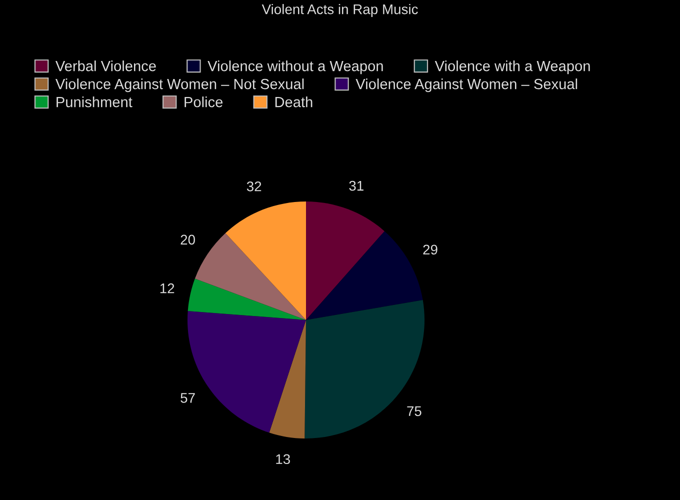 This screenshot has height=500, width=680. I want to click on legend-label: Police, so click(203, 102).